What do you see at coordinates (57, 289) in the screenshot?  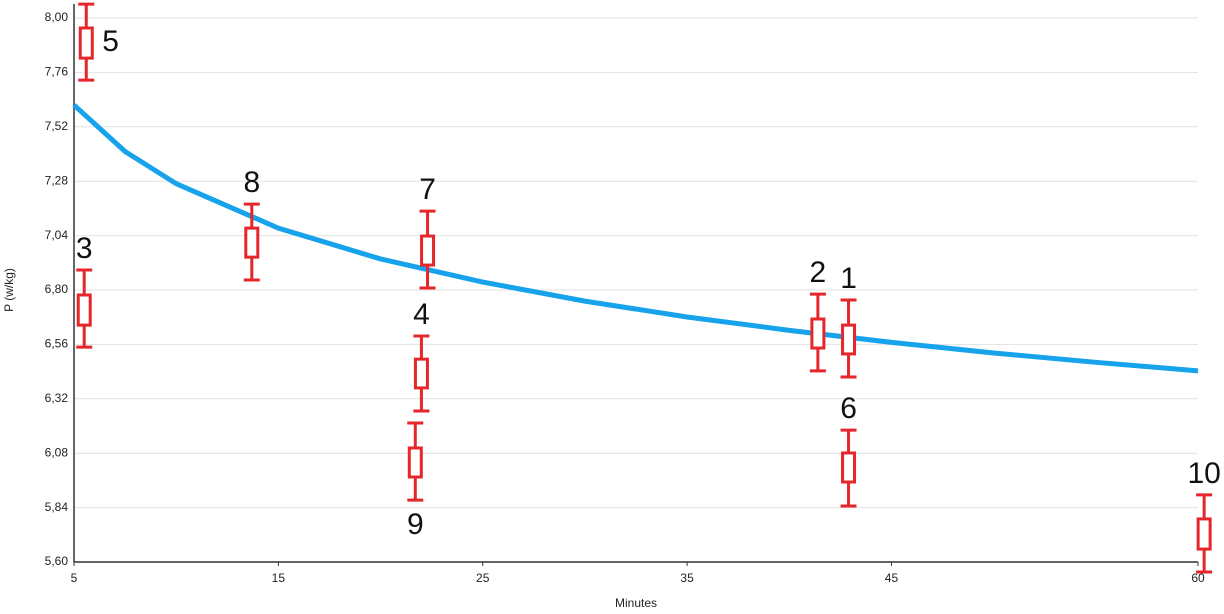 I see `y-tick-label: 6,80` at bounding box center [57, 289].